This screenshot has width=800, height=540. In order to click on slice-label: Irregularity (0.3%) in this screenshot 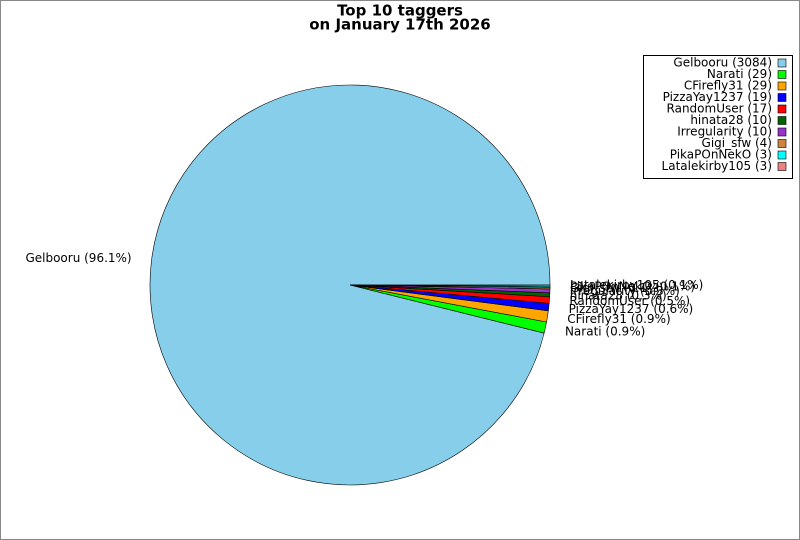, I will do `click(625, 291)`.